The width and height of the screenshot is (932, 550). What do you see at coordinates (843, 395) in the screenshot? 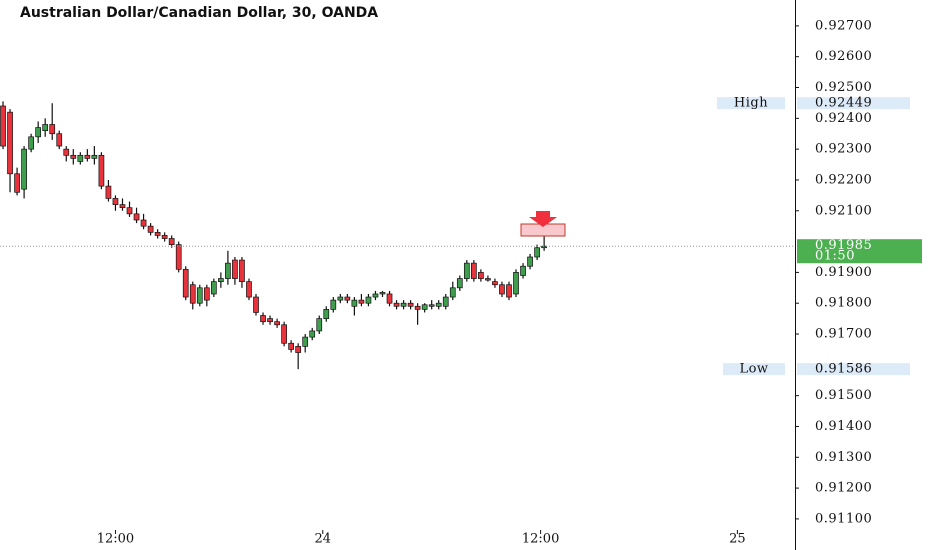
I see `y-tick-label: 0.91500` at bounding box center [843, 395].